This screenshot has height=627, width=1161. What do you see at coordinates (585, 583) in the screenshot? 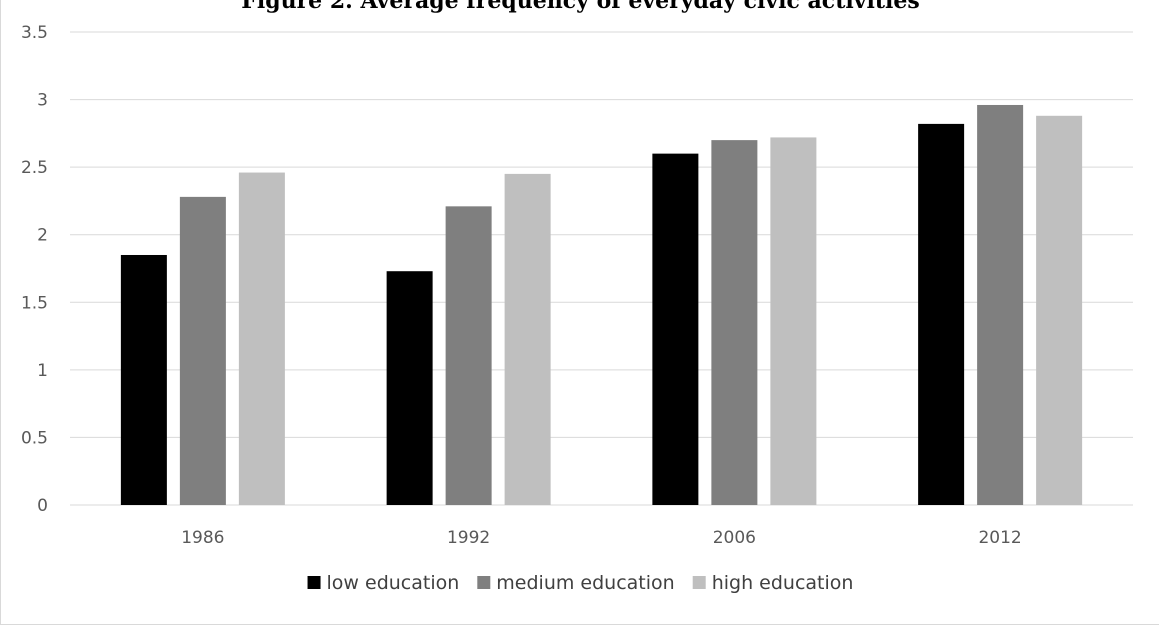
I see `legend-label: medium education` at bounding box center [585, 583].